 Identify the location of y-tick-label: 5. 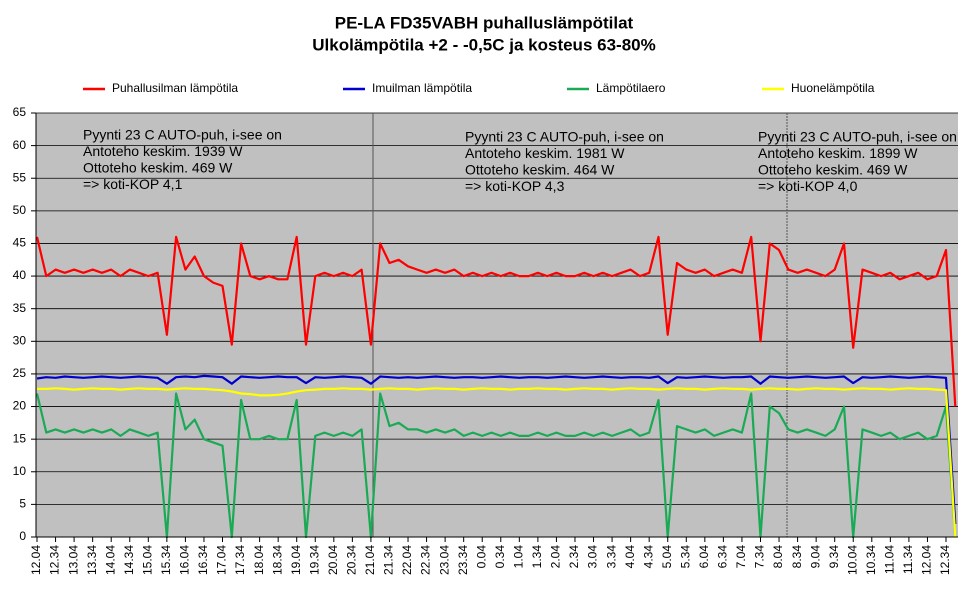
(22, 504).